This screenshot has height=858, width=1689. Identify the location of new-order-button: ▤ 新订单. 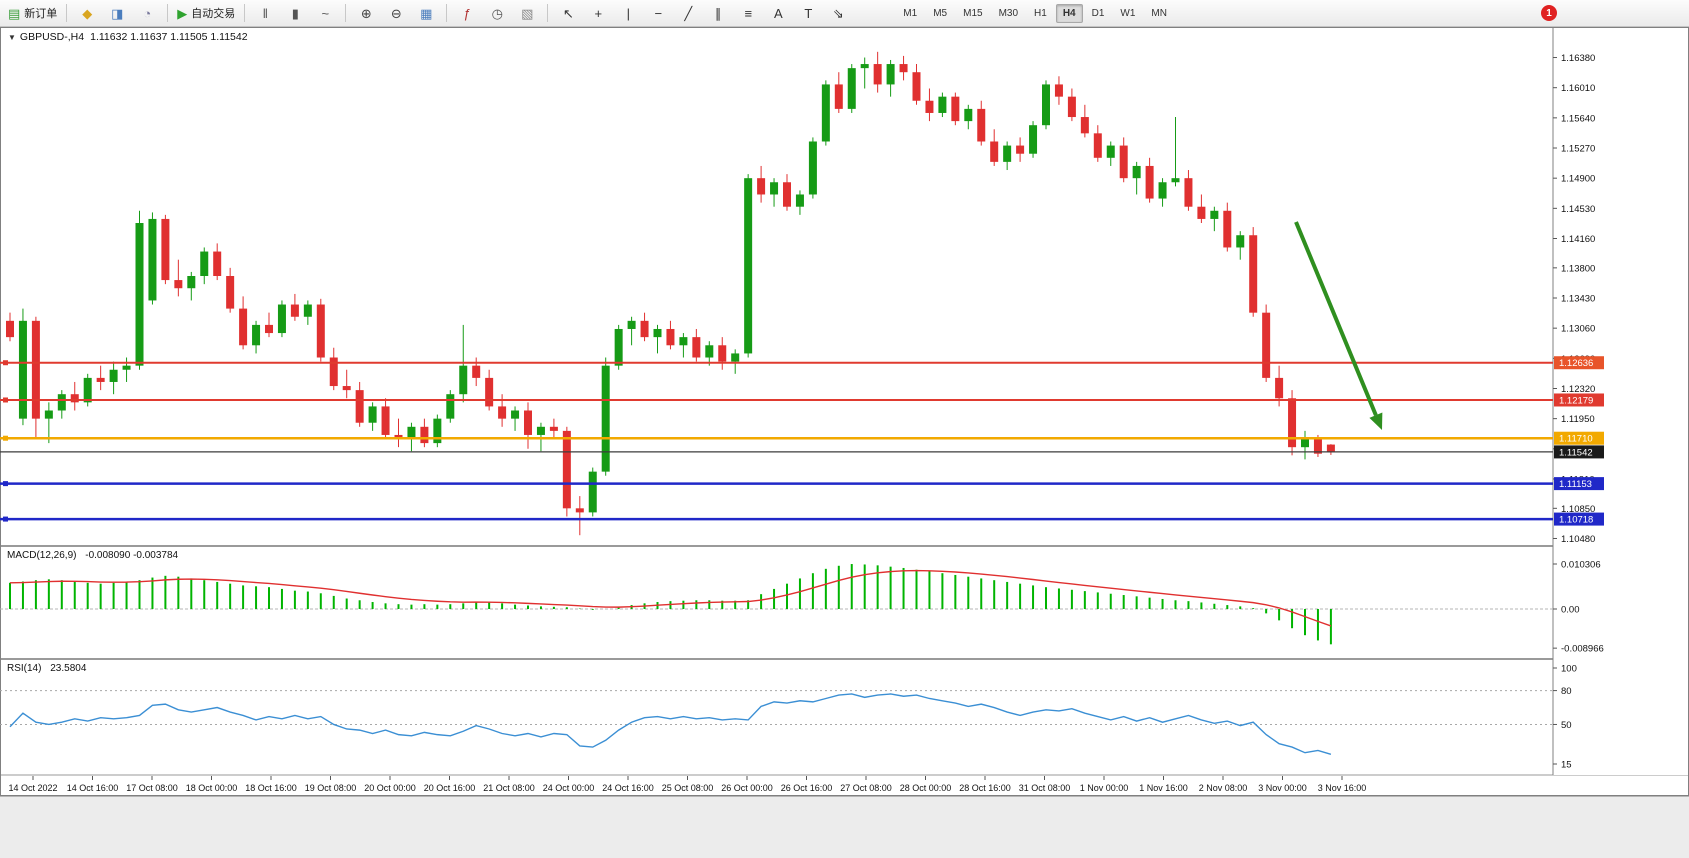
(32, 13).